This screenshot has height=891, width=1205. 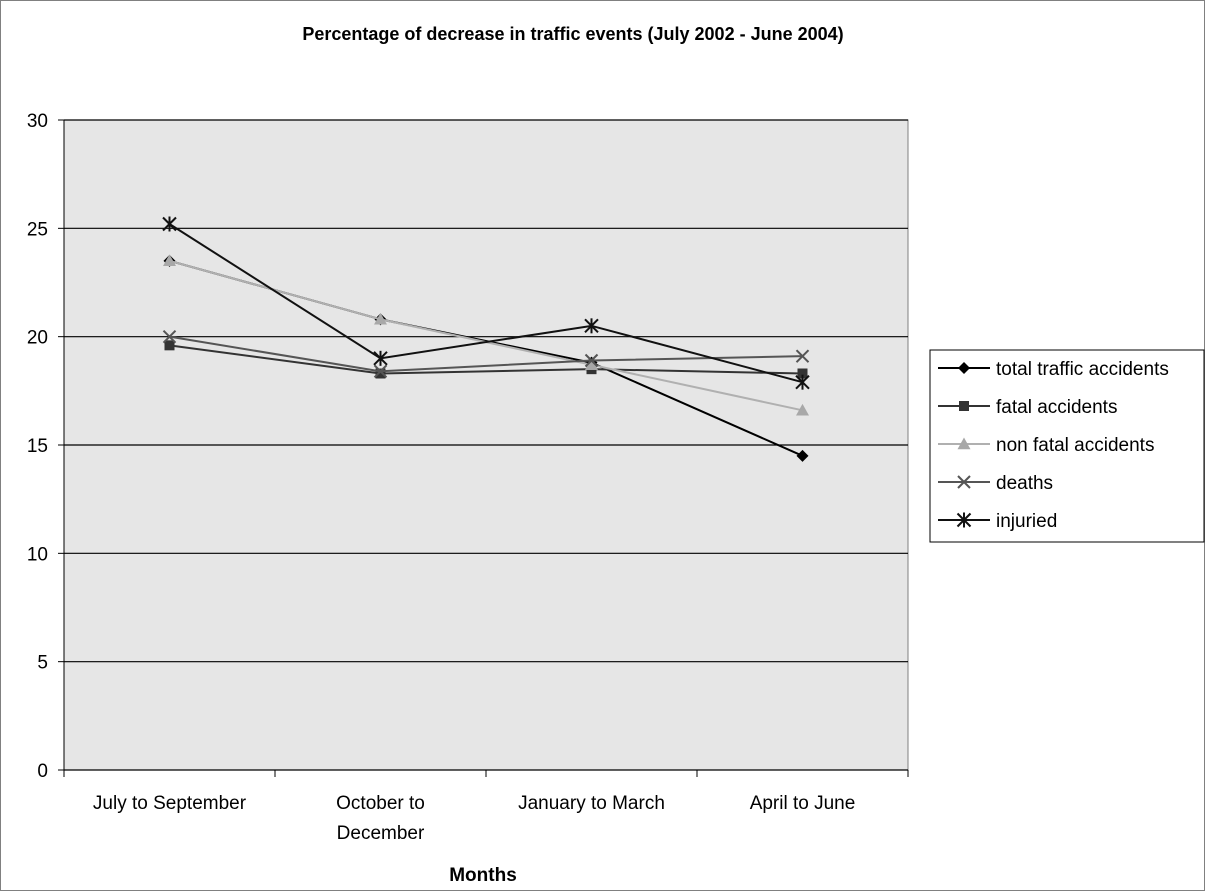 I want to click on legend-item-total-traffic-accidents: total traffic accidents, so click(x=1053, y=369).